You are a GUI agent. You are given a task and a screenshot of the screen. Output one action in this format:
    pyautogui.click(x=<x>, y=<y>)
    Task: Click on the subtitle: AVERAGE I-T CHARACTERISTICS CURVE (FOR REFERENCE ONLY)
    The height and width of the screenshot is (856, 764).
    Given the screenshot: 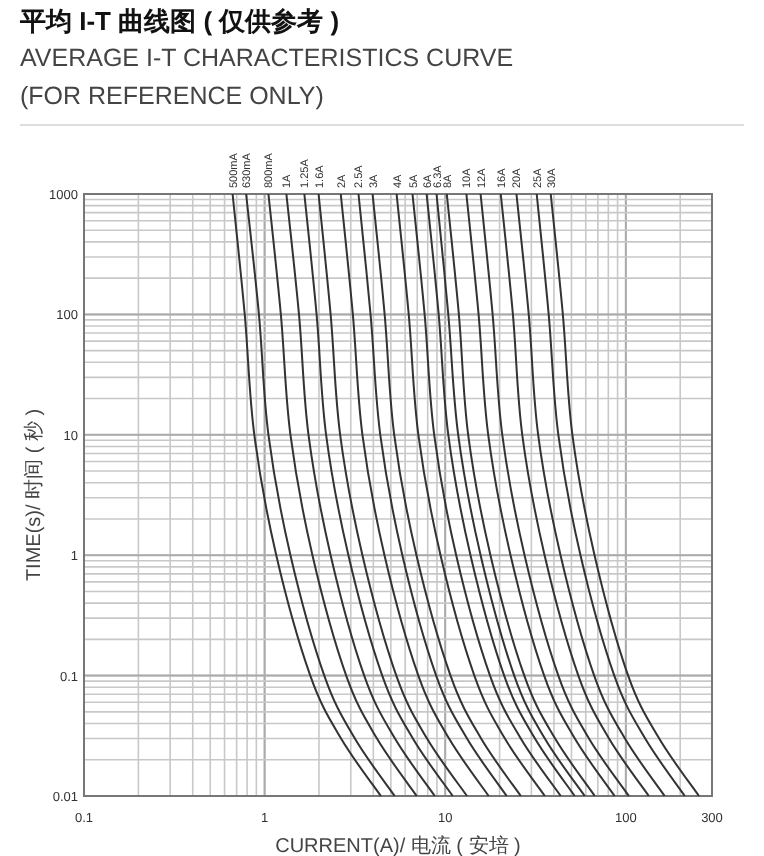 What is the action you would take?
    pyautogui.click(x=268, y=78)
    